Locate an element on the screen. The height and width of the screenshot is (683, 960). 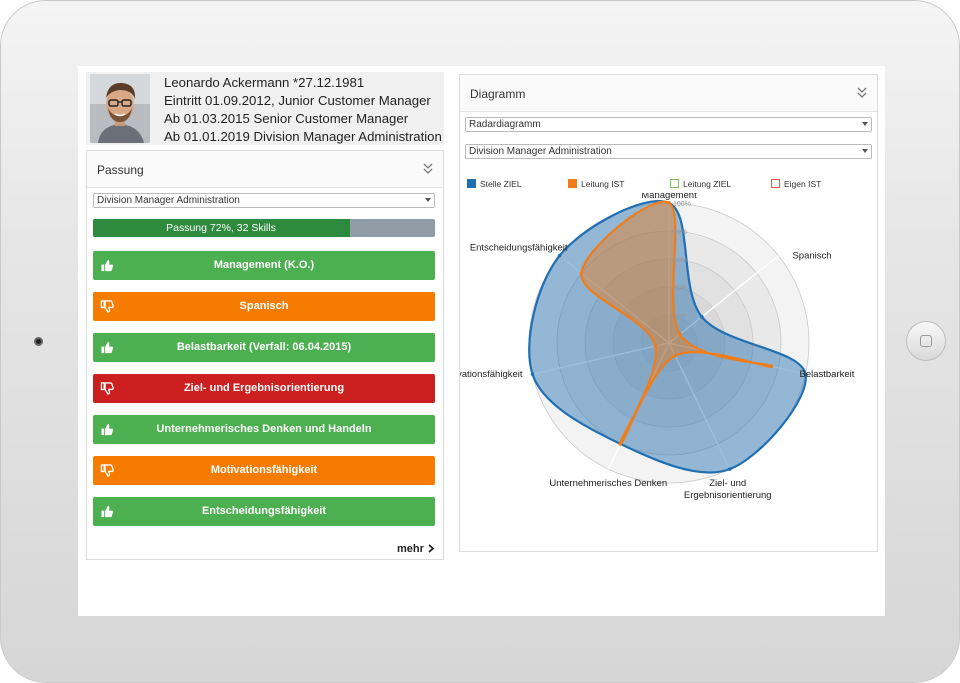
skill-item: Entscheidungsfähigkeit is located at coordinates (264, 511).